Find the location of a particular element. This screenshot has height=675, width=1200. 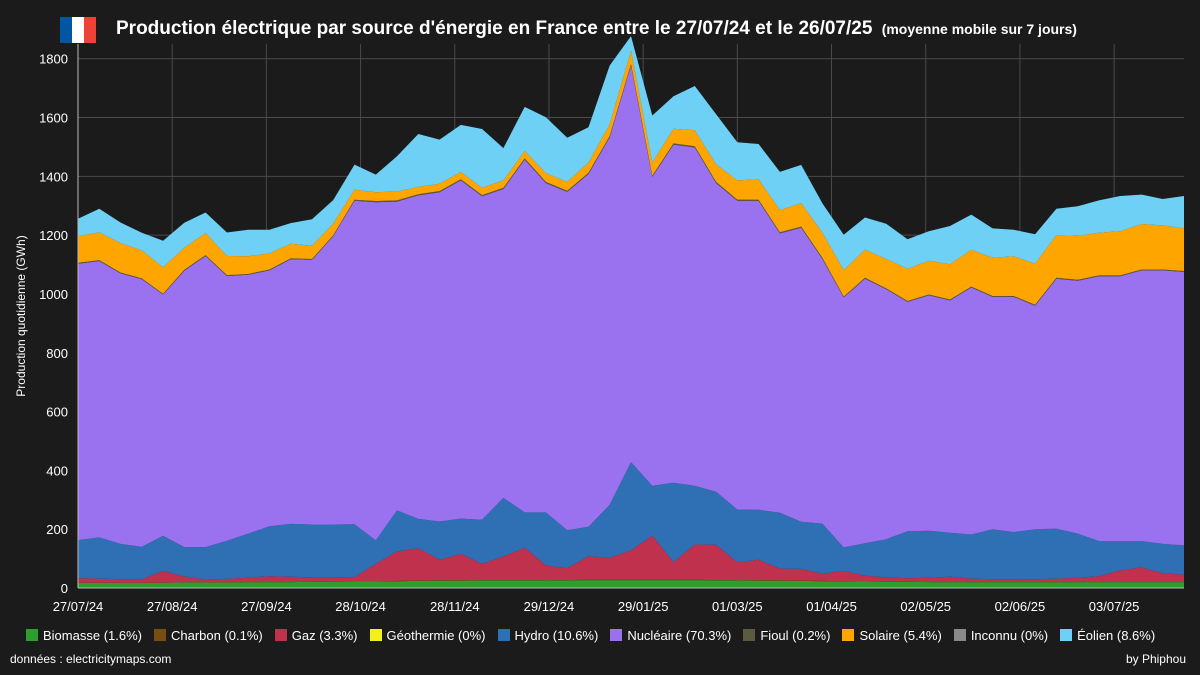

x-tick-label: 27/07/24 is located at coordinates (78, 606).